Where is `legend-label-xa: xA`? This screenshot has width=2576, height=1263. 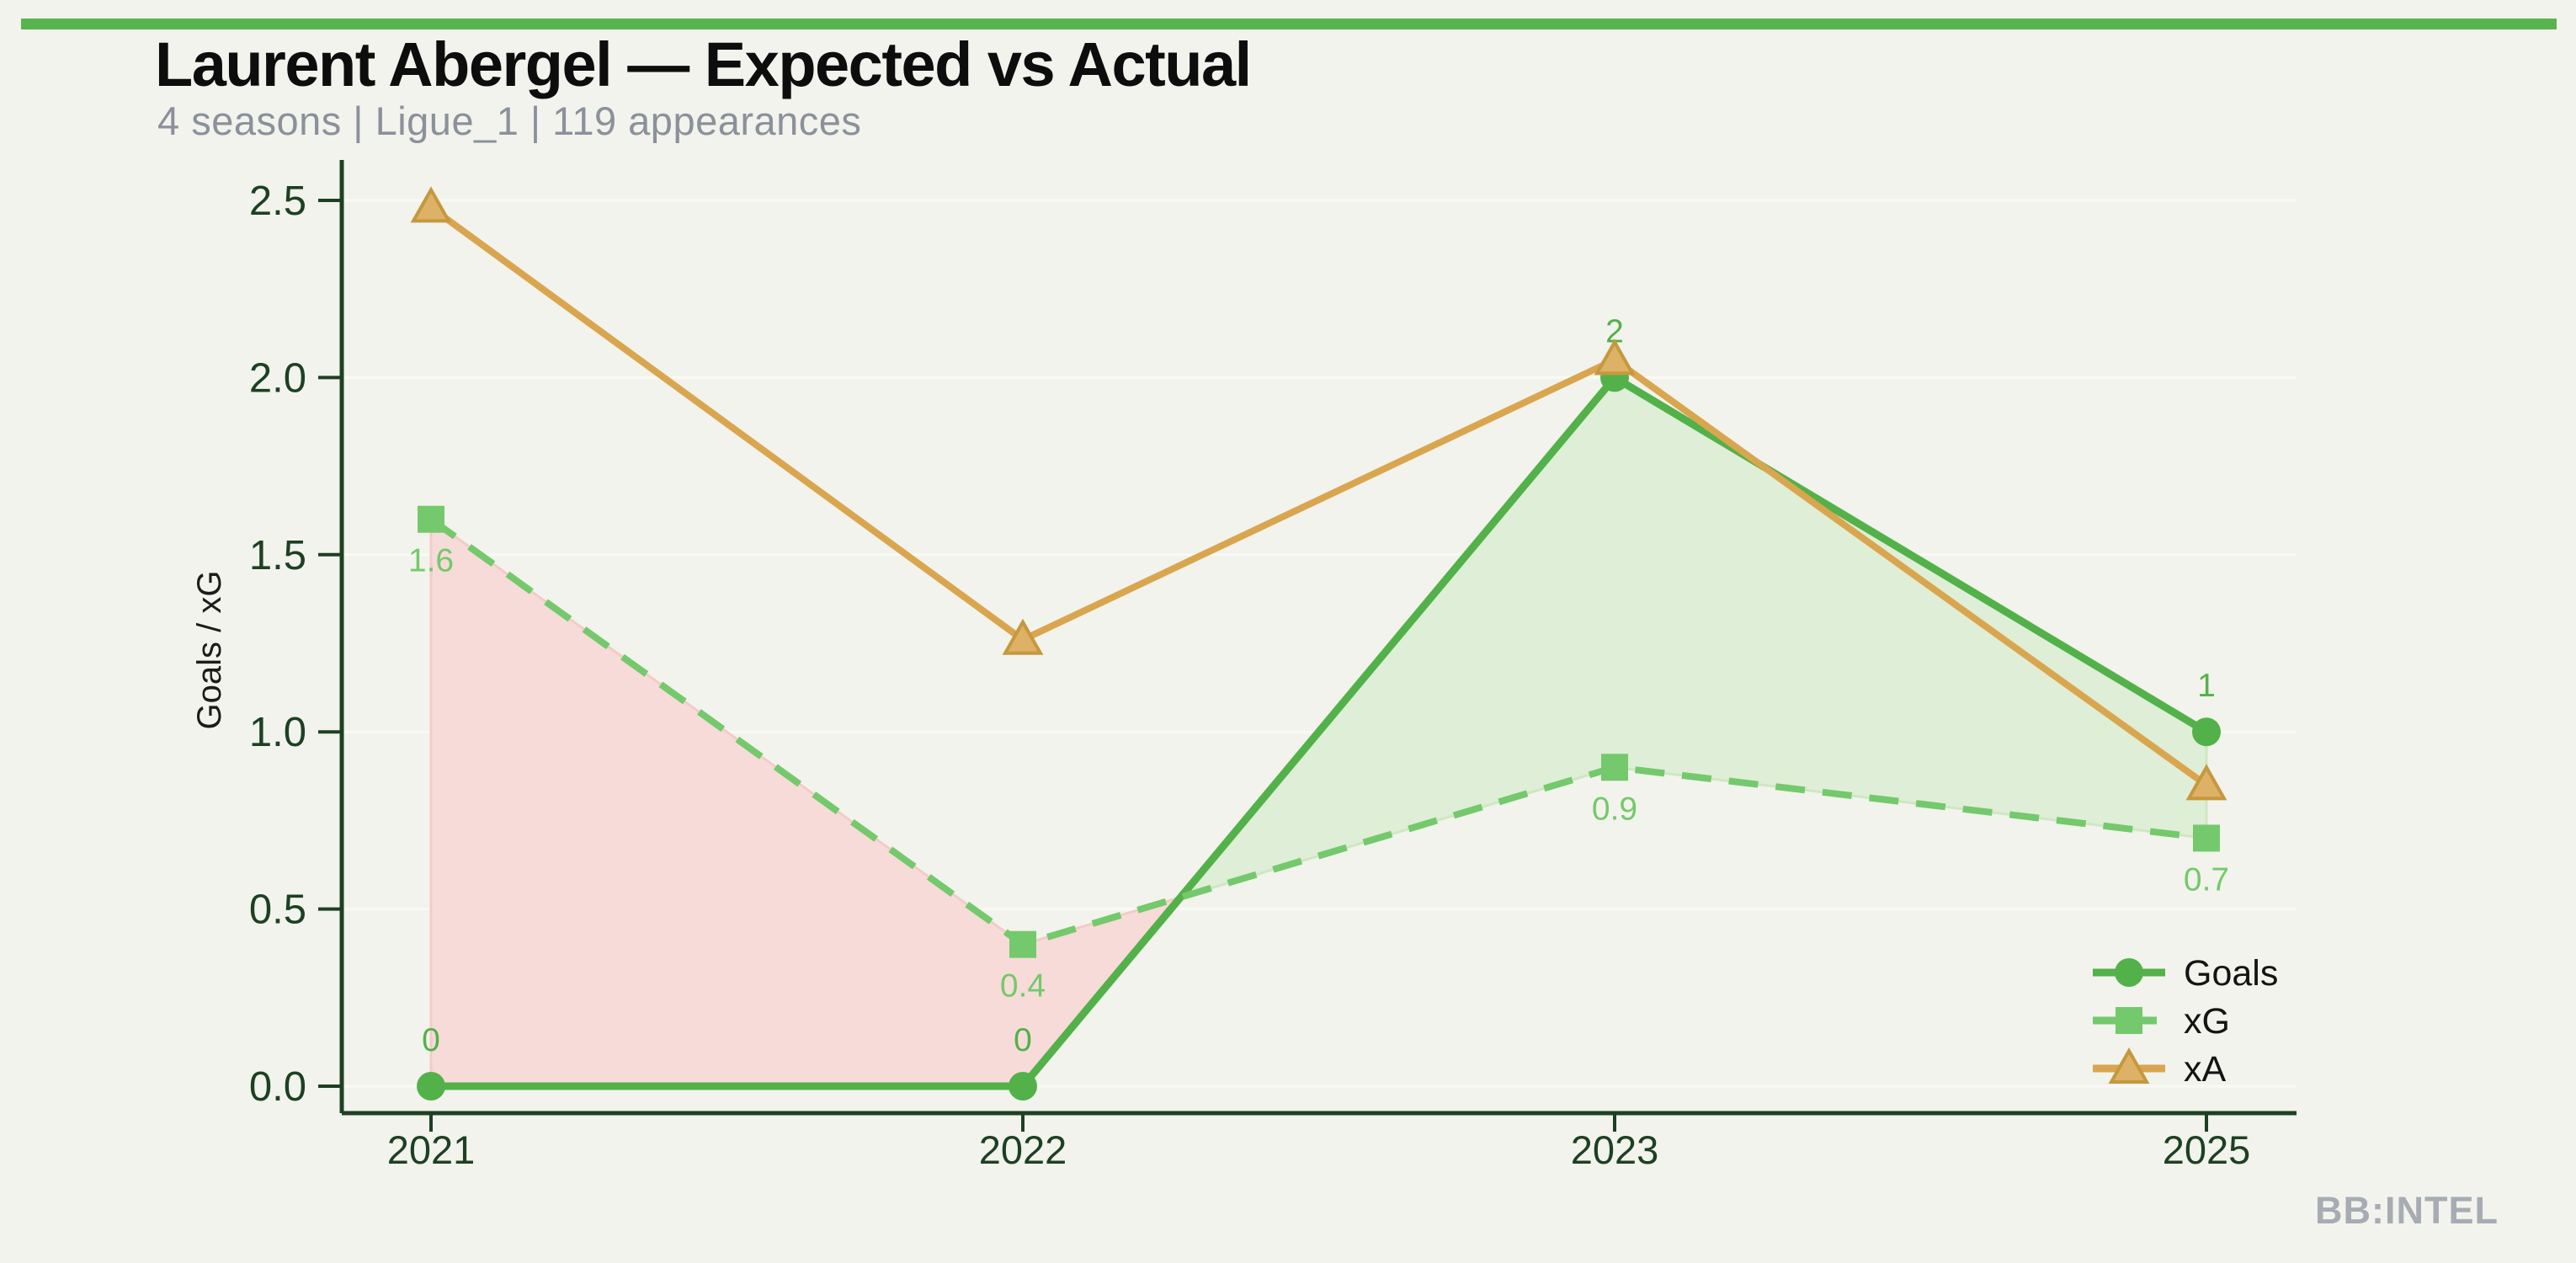
legend-label-xa: xA is located at coordinates (2206, 1069).